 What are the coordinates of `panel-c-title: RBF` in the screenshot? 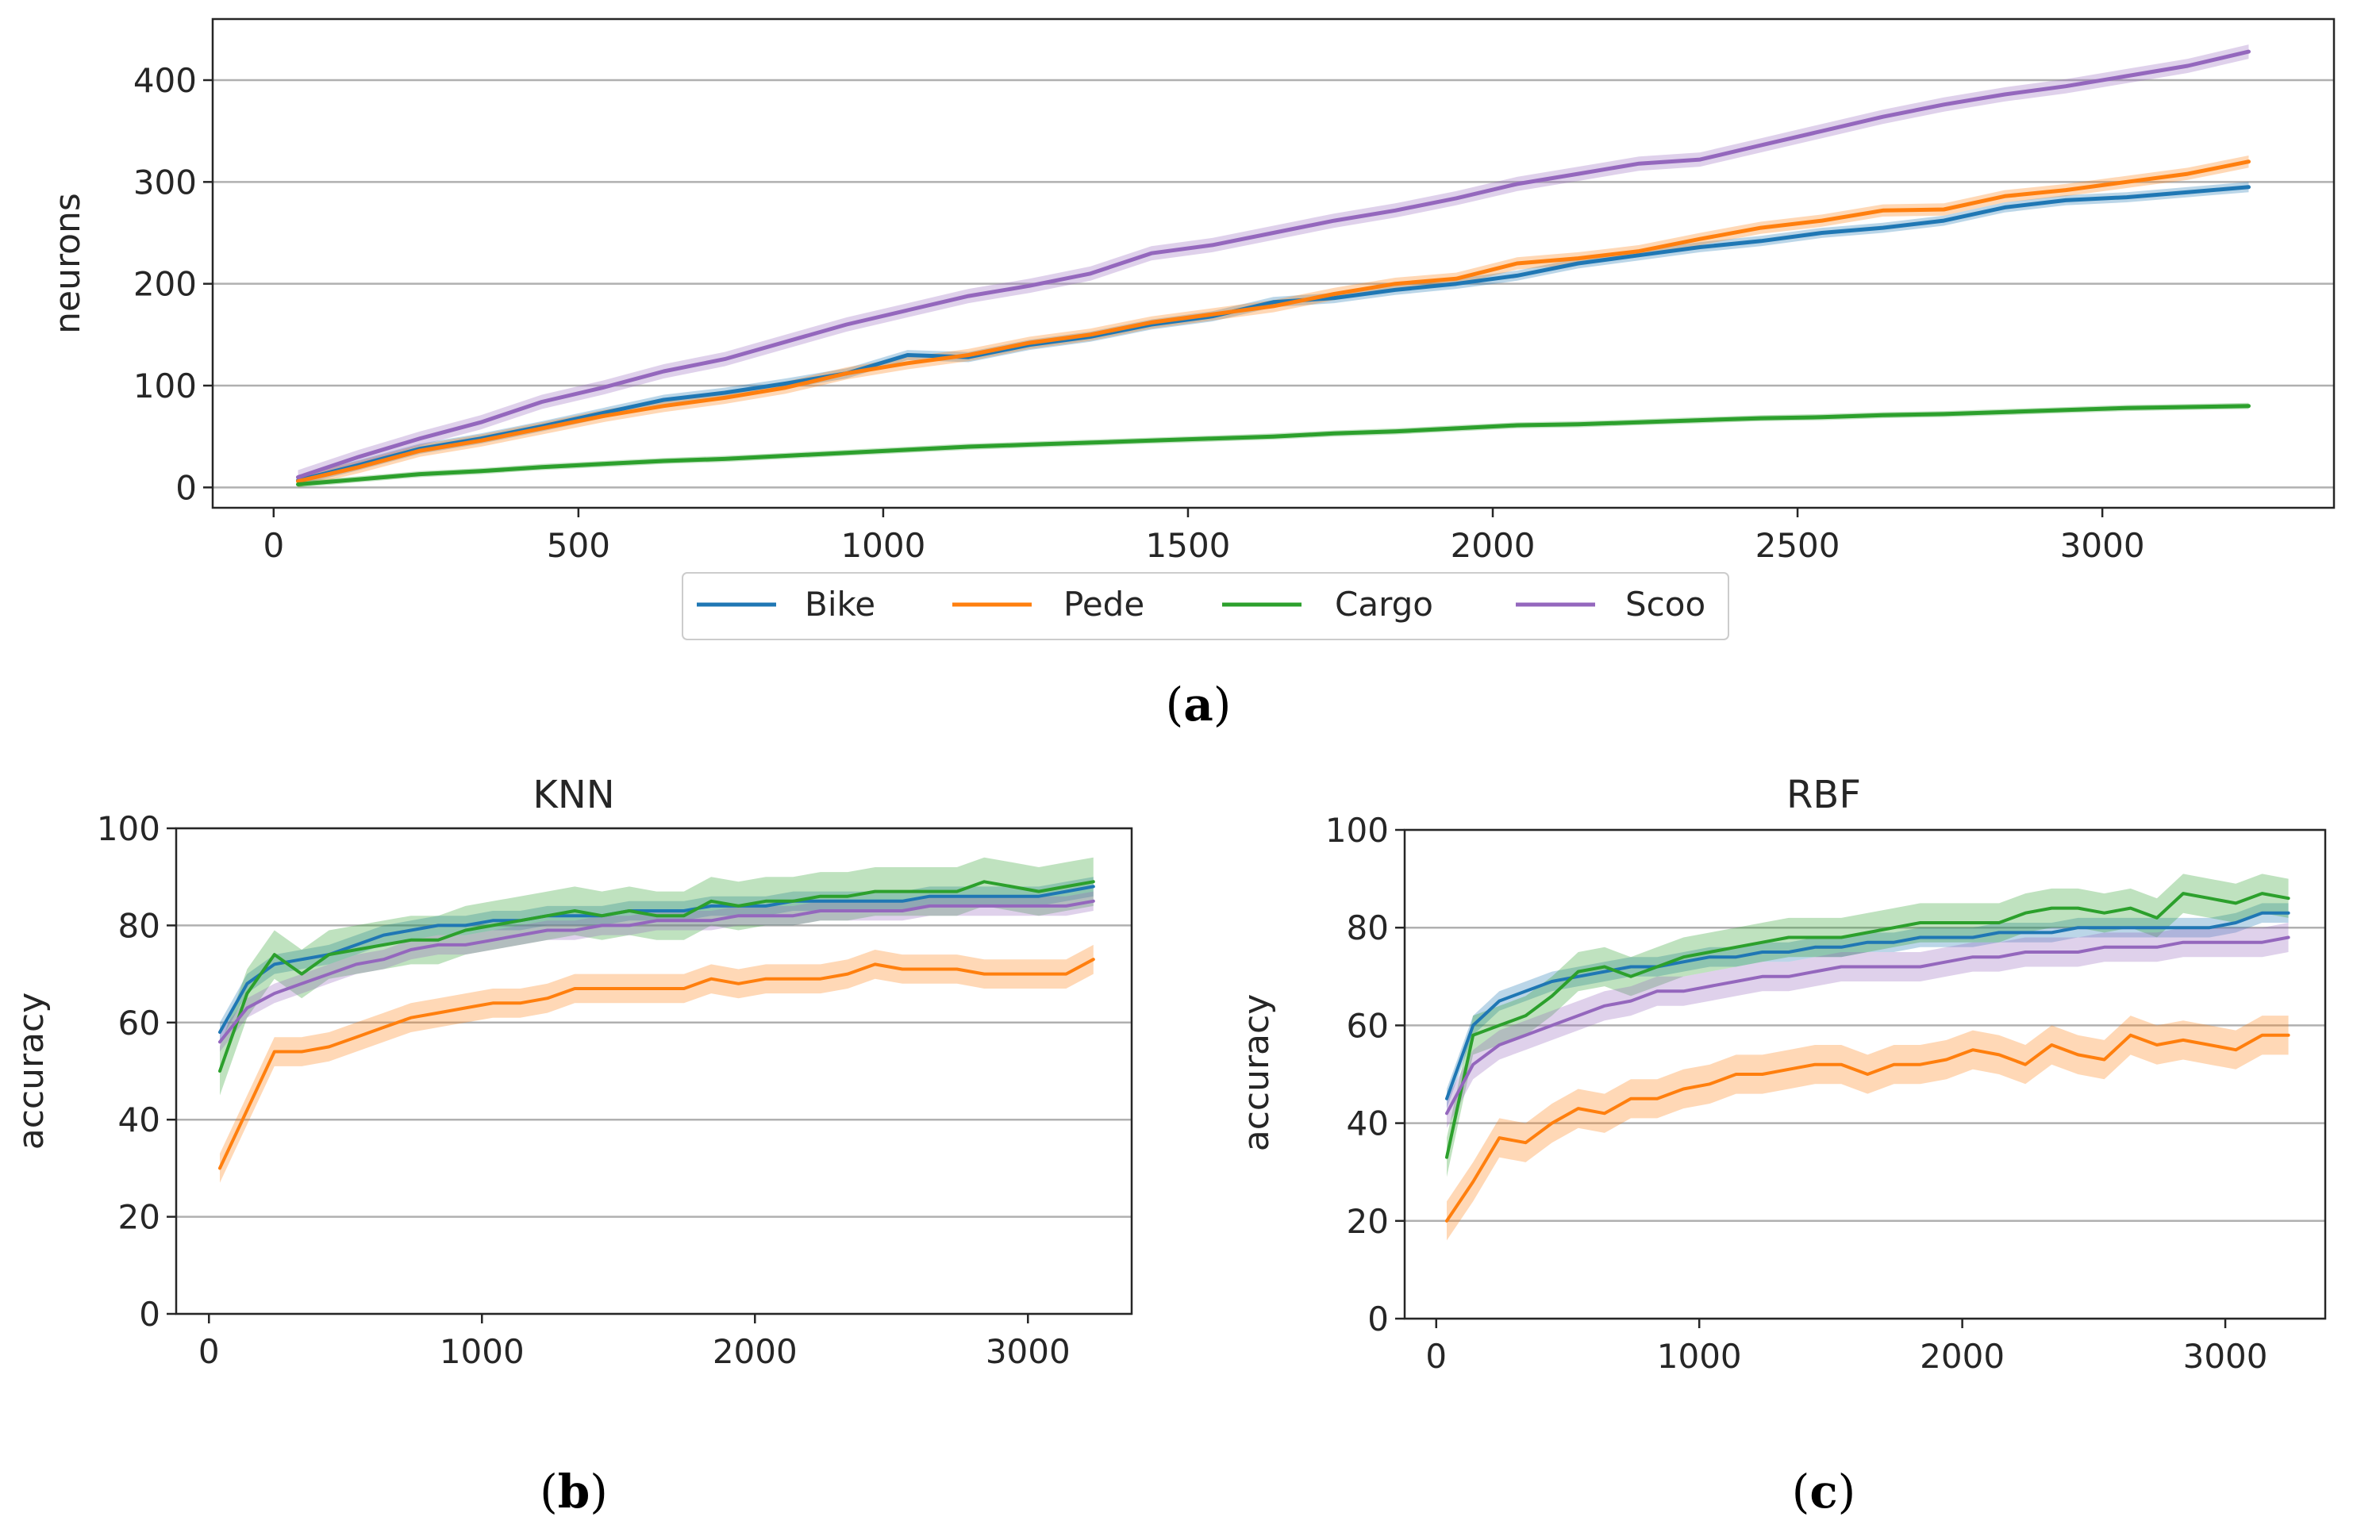 It's located at (1823, 795).